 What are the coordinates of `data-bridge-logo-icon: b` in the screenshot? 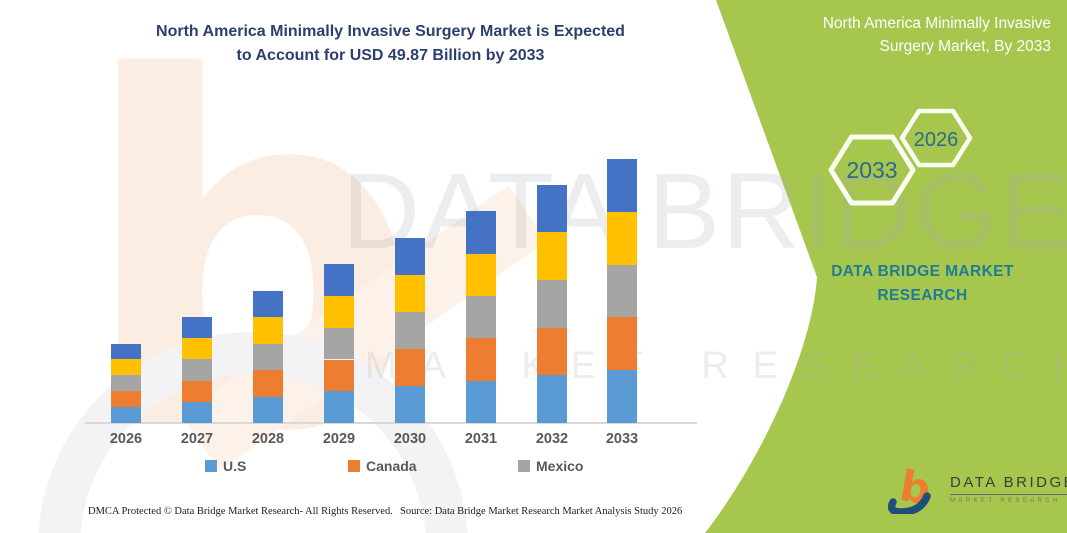 It's located at (911, 489).